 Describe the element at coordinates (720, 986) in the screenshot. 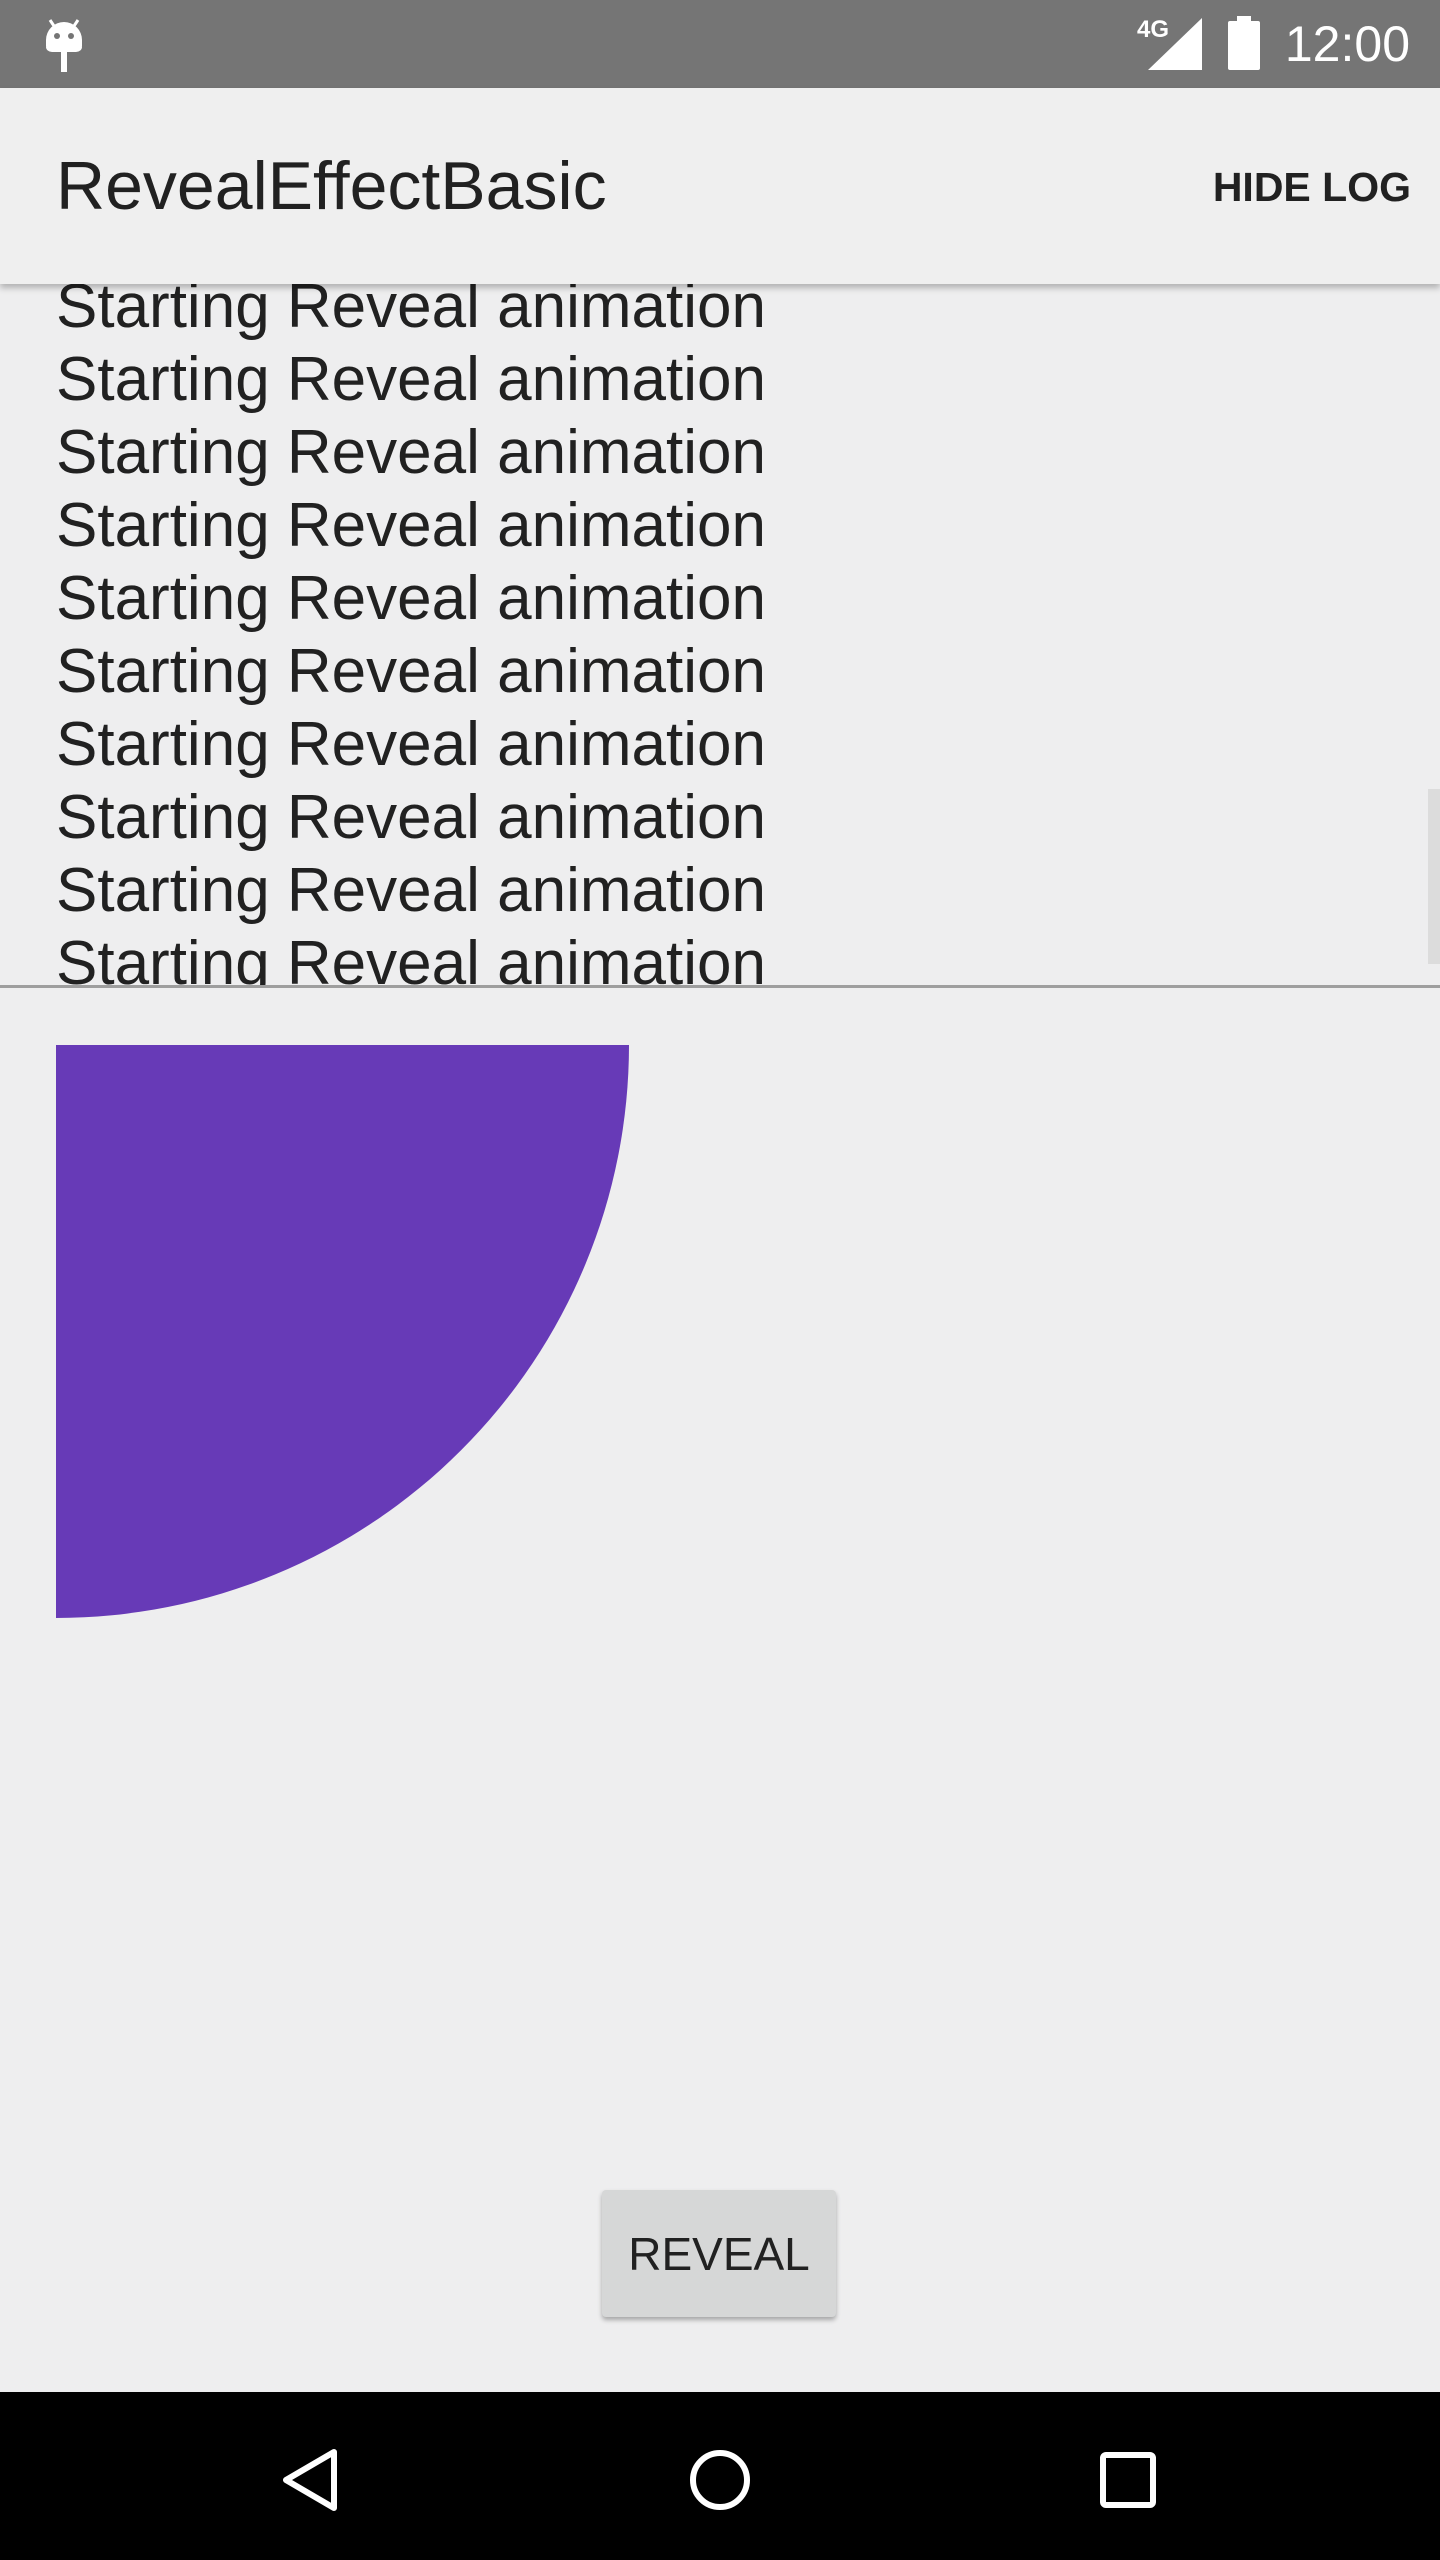

I see `divider` at that location.